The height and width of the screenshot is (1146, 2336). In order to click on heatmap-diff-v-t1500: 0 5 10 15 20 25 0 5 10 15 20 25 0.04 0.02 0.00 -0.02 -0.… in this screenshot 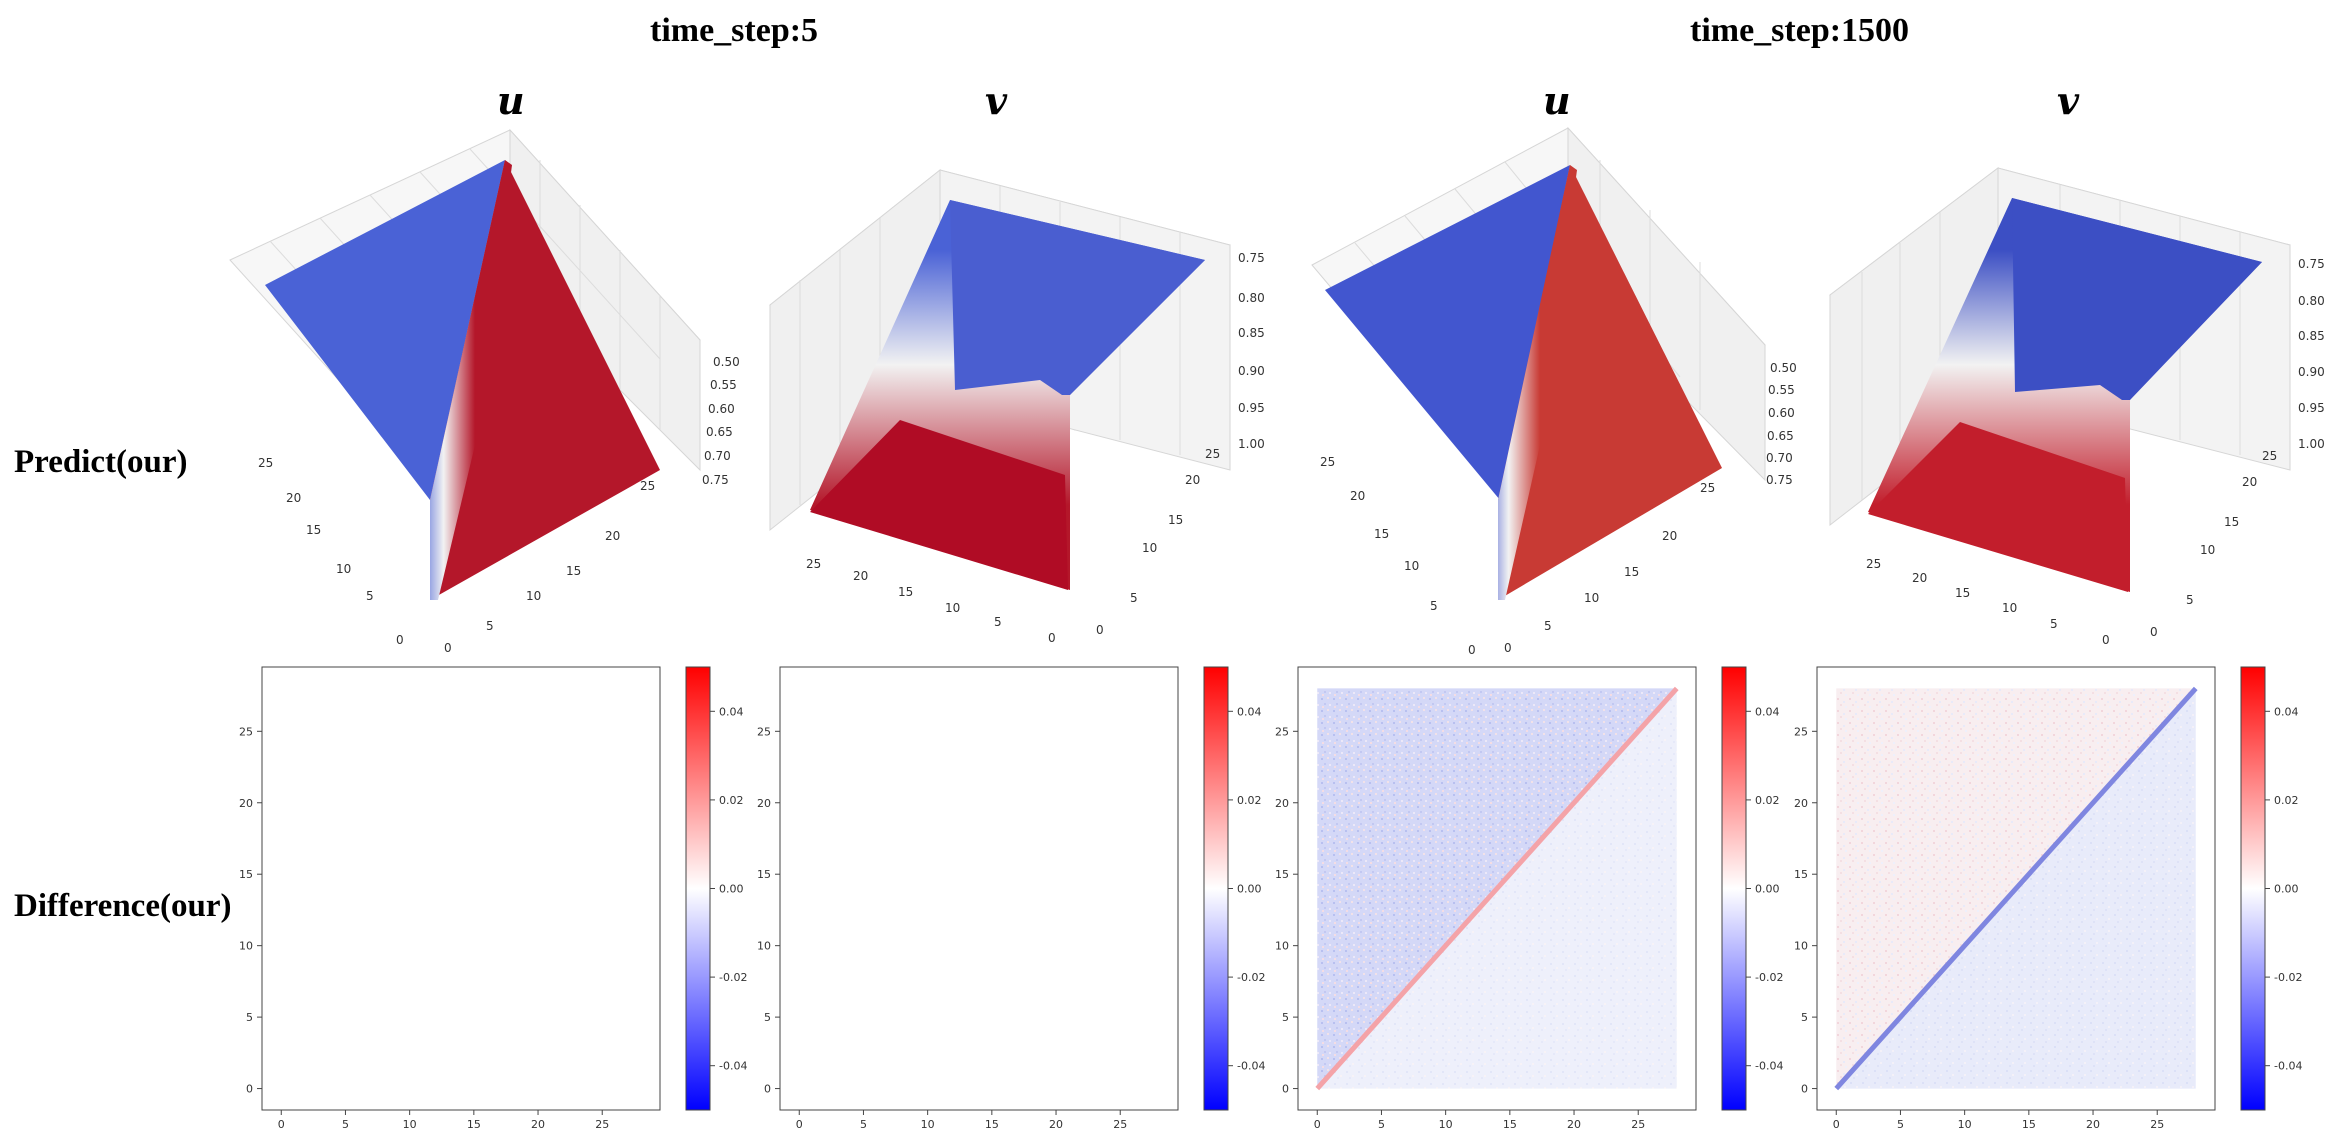, I will do `click(2048, 898)`.